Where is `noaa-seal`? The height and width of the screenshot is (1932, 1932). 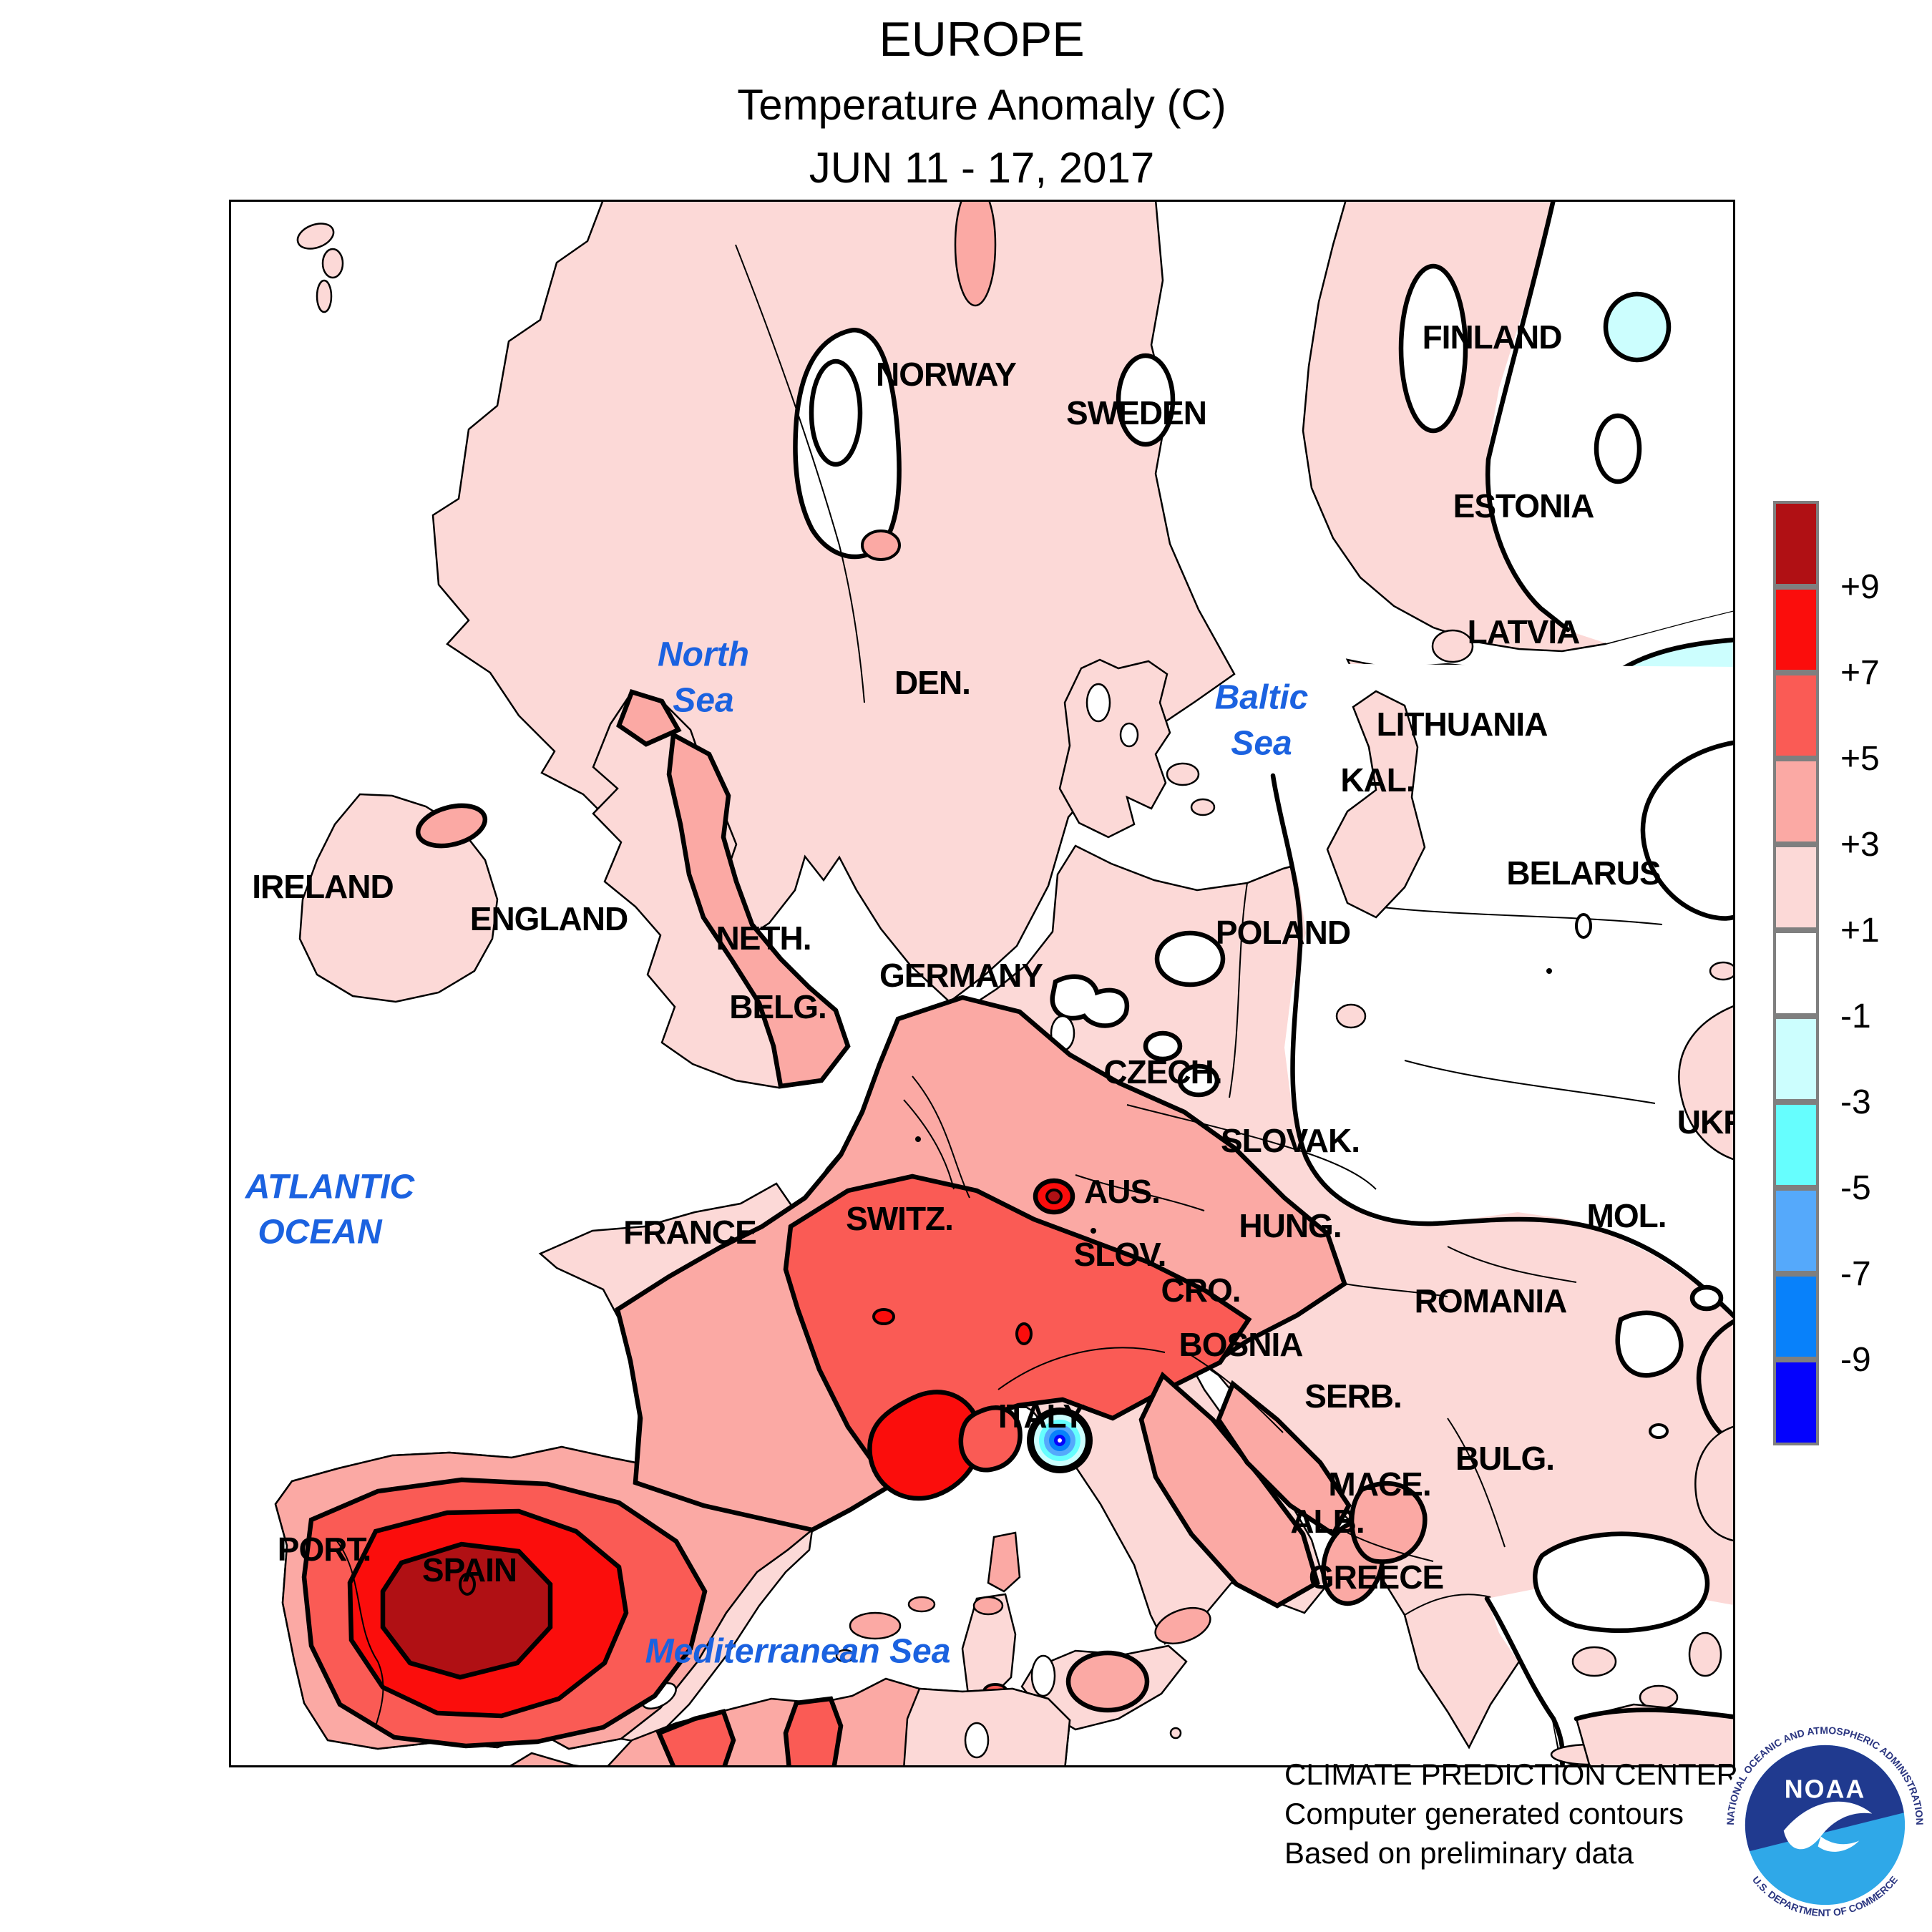
noaa-seal is located at coordinates (1825, 1825).